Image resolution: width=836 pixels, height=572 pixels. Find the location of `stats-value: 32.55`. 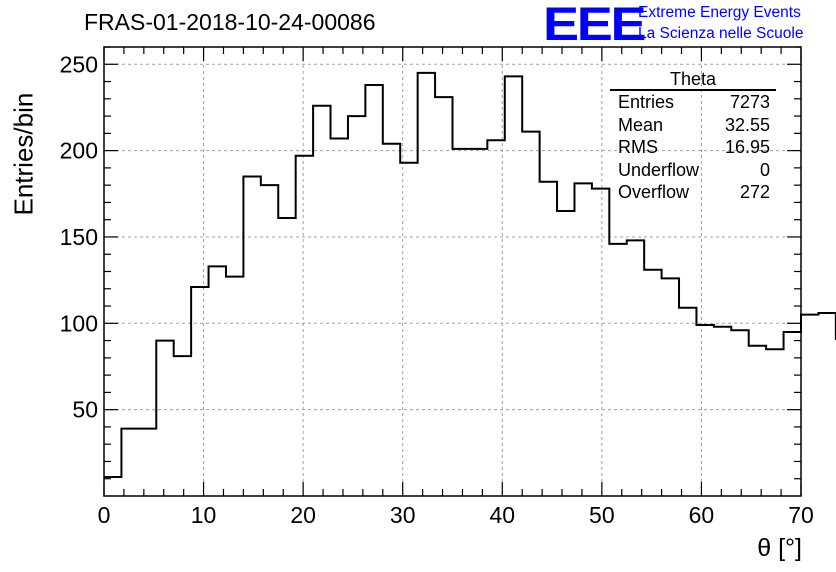

stats-value: 32.55 is located at coordinates (747, 124).